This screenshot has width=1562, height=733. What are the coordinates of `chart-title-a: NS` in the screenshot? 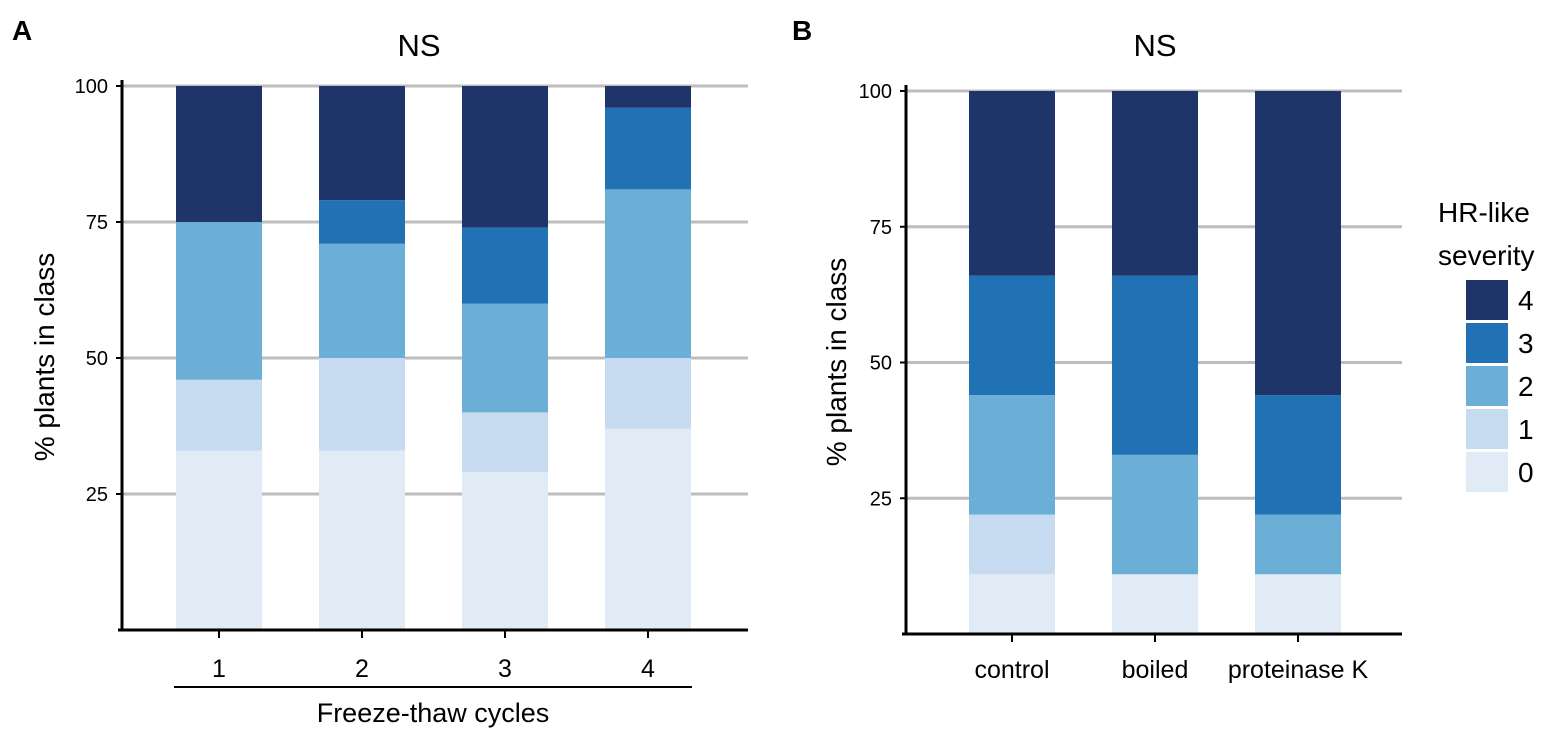 It's located at (418, 45).